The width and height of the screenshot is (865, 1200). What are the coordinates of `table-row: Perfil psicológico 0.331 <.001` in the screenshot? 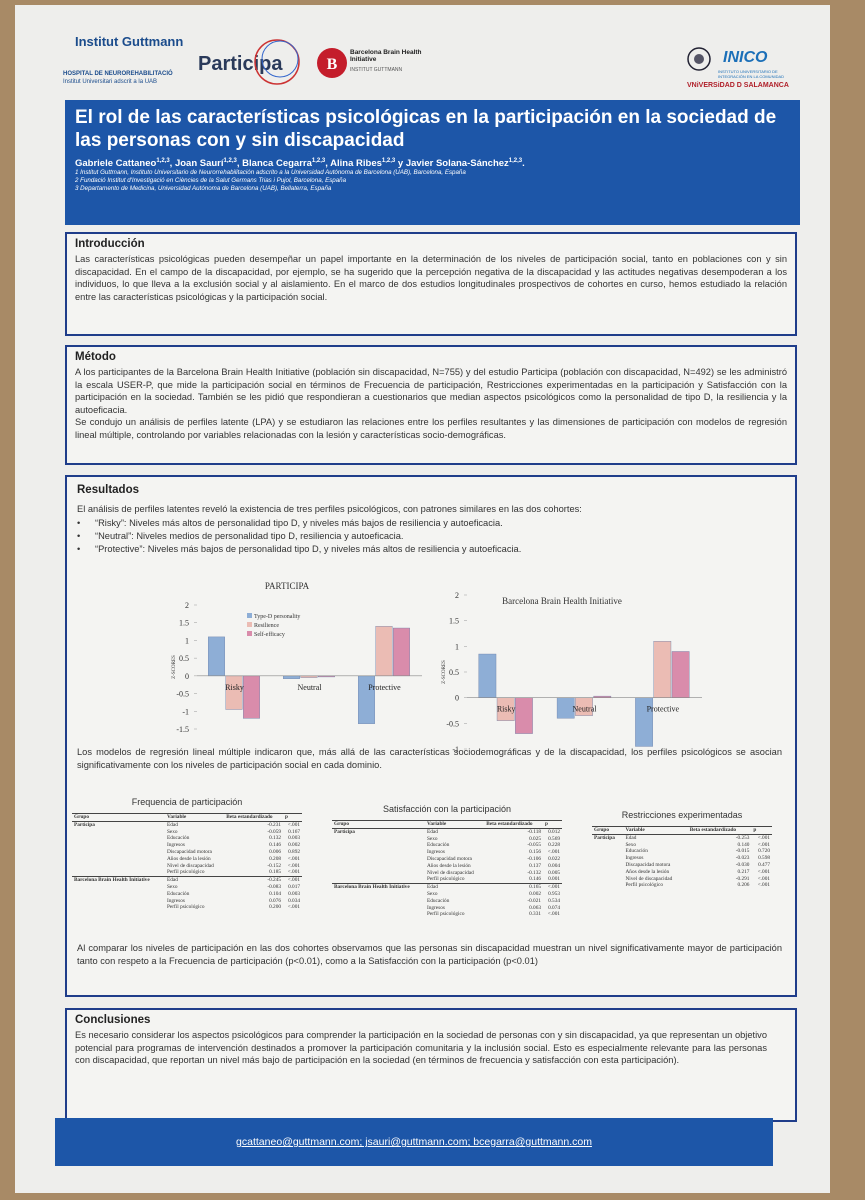 It's located at (447, 914).